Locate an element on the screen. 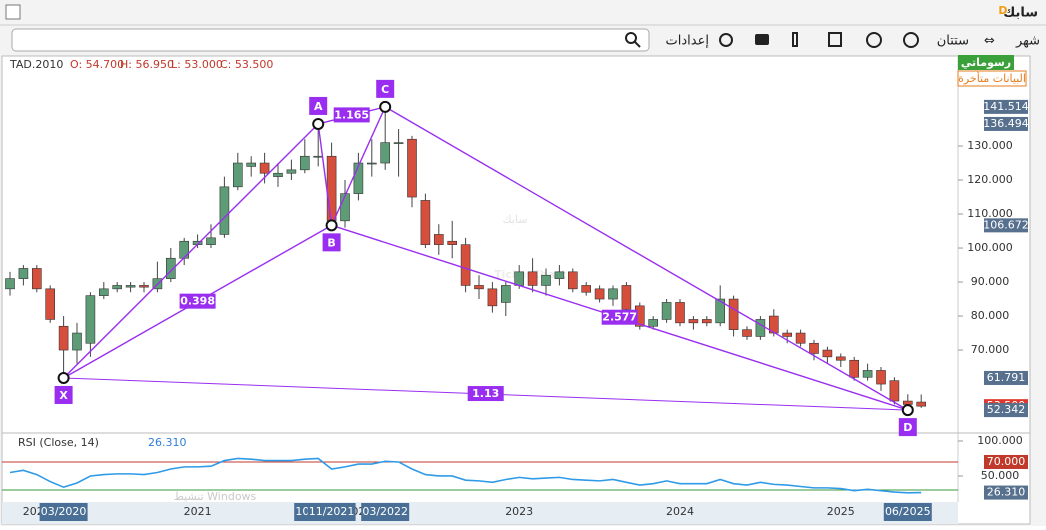 This screenshot has height=530, width=1046. ratio-label: 2.577 is located at coordinates (619, 317).